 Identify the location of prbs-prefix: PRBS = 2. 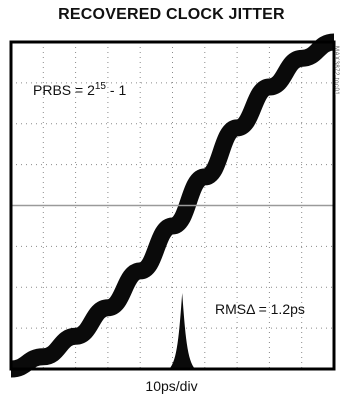
(64, 90).